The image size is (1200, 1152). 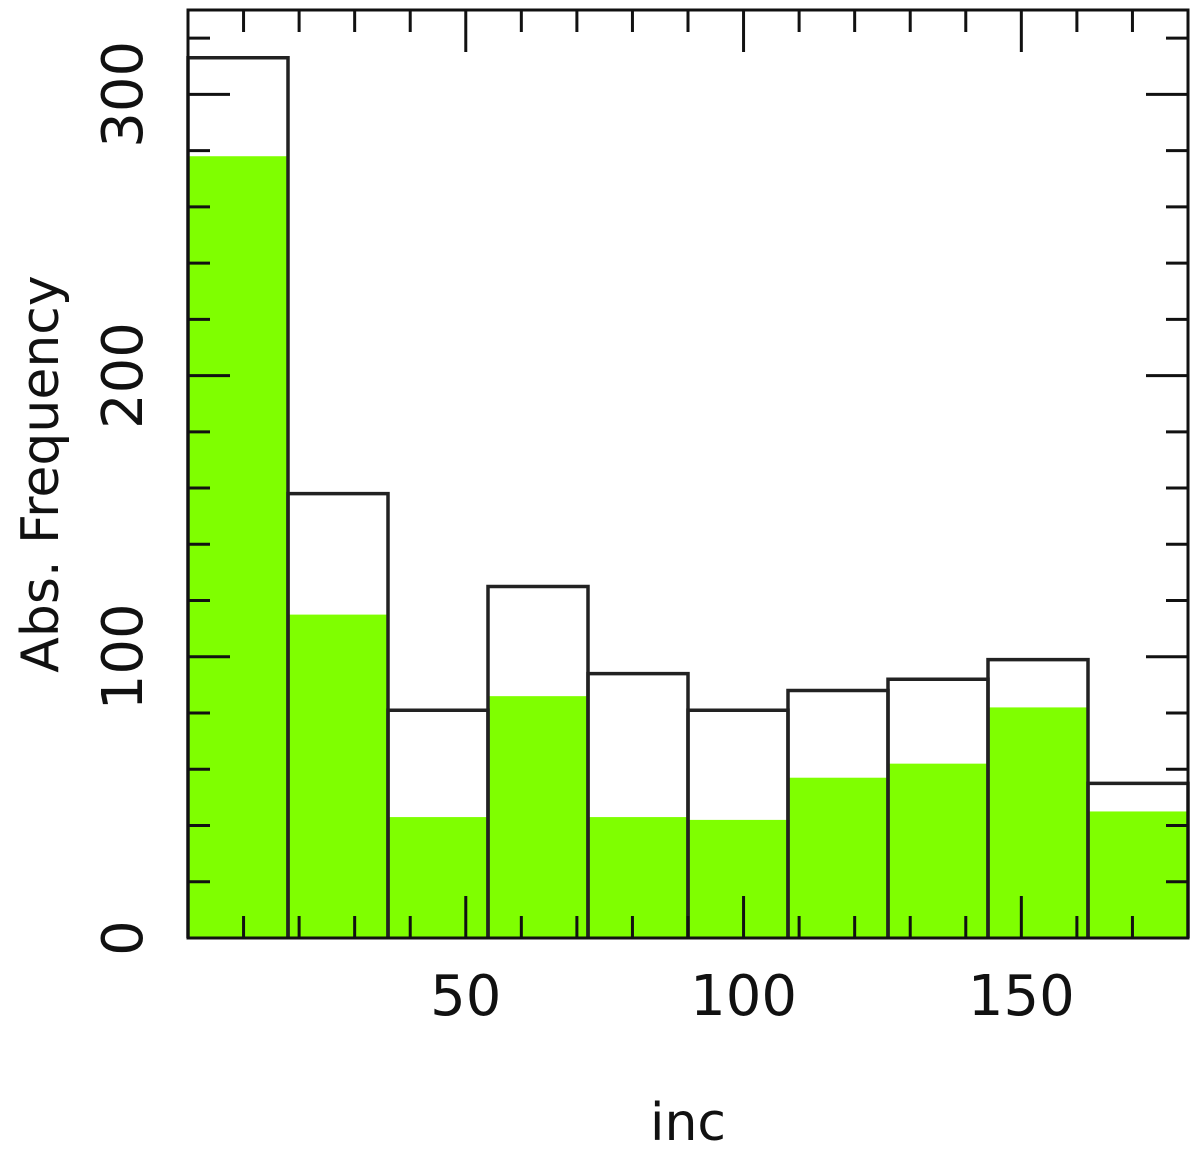 What do you see at coordinates (743, 996) in the screenshot?
I see `x-tick-label: 100` at bounding box center [743, 996].